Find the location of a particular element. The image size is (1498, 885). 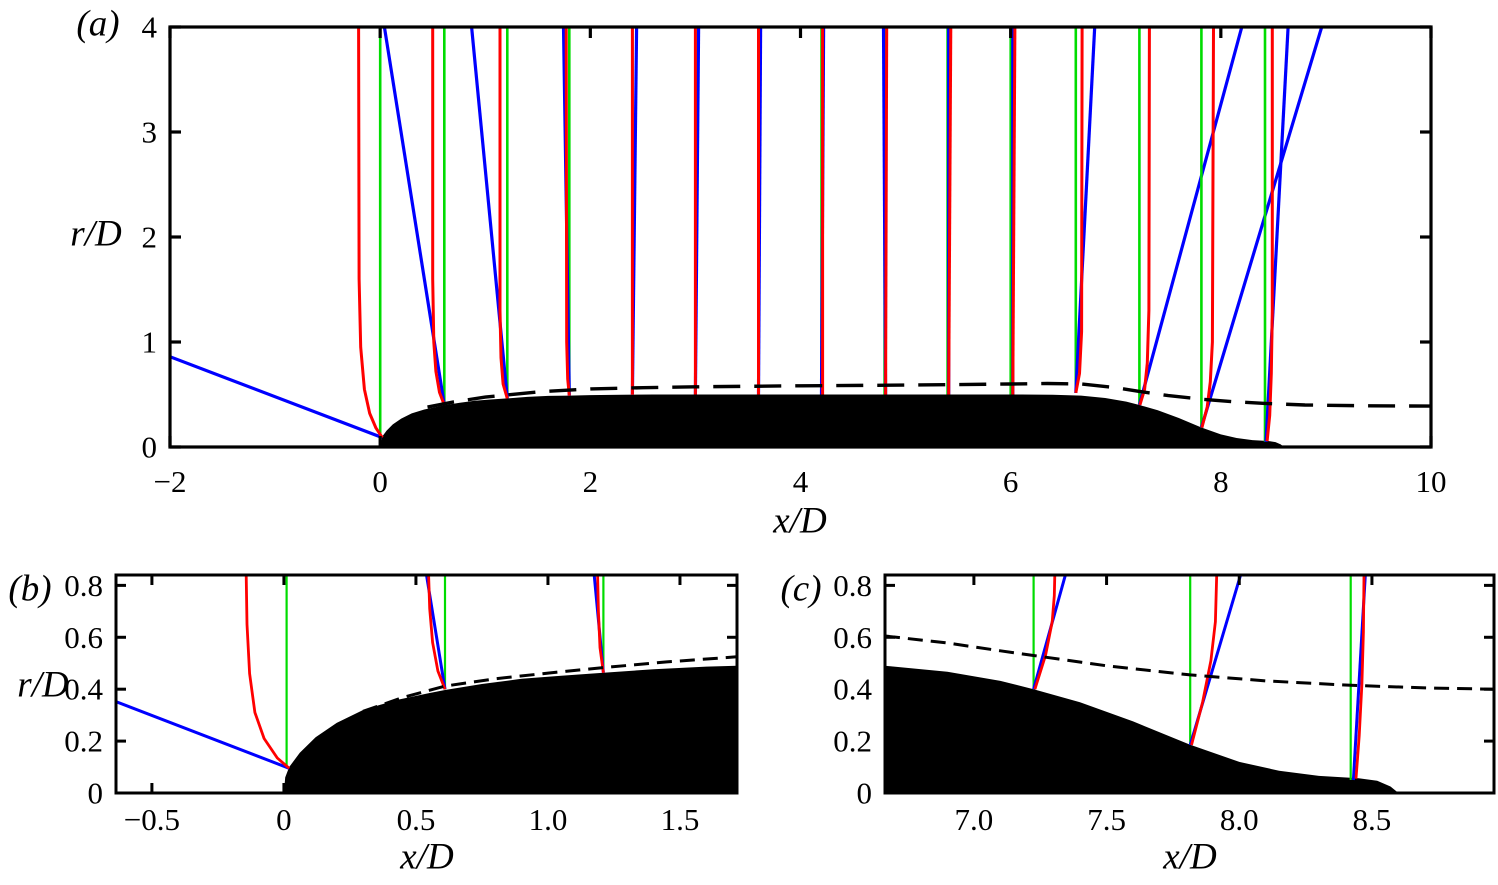

axes-box-b is located at coordinates (426, 684).